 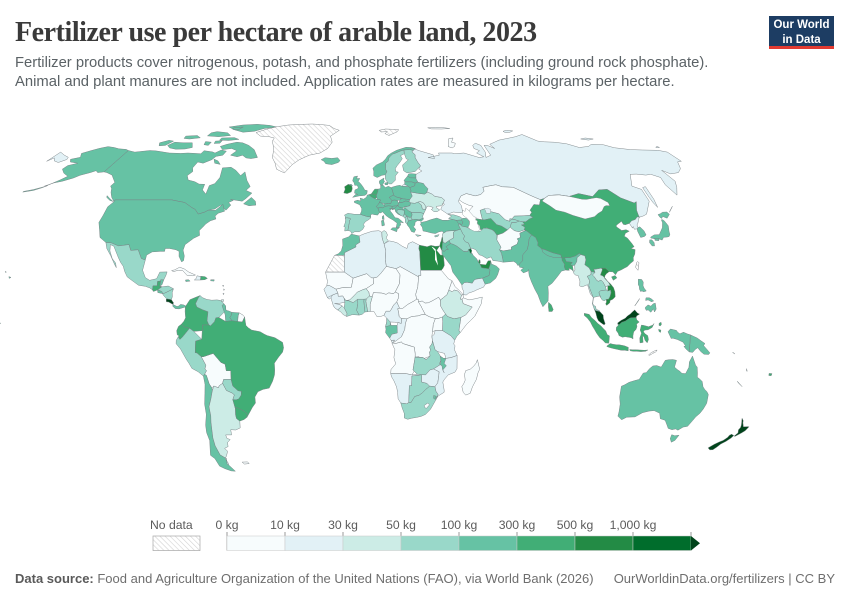 I want to click on svg-text: 300 kg, so click(x=517, y=525).